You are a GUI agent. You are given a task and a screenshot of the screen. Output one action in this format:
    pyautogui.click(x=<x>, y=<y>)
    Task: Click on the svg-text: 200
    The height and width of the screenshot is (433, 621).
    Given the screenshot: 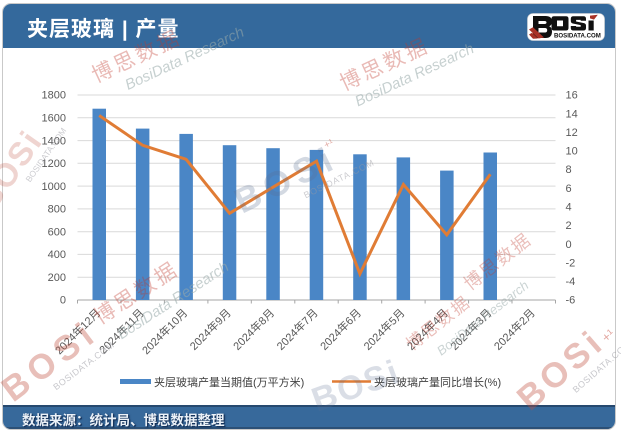 What is the action you would take?
    pyautogui.click(x=57, y=278)
    